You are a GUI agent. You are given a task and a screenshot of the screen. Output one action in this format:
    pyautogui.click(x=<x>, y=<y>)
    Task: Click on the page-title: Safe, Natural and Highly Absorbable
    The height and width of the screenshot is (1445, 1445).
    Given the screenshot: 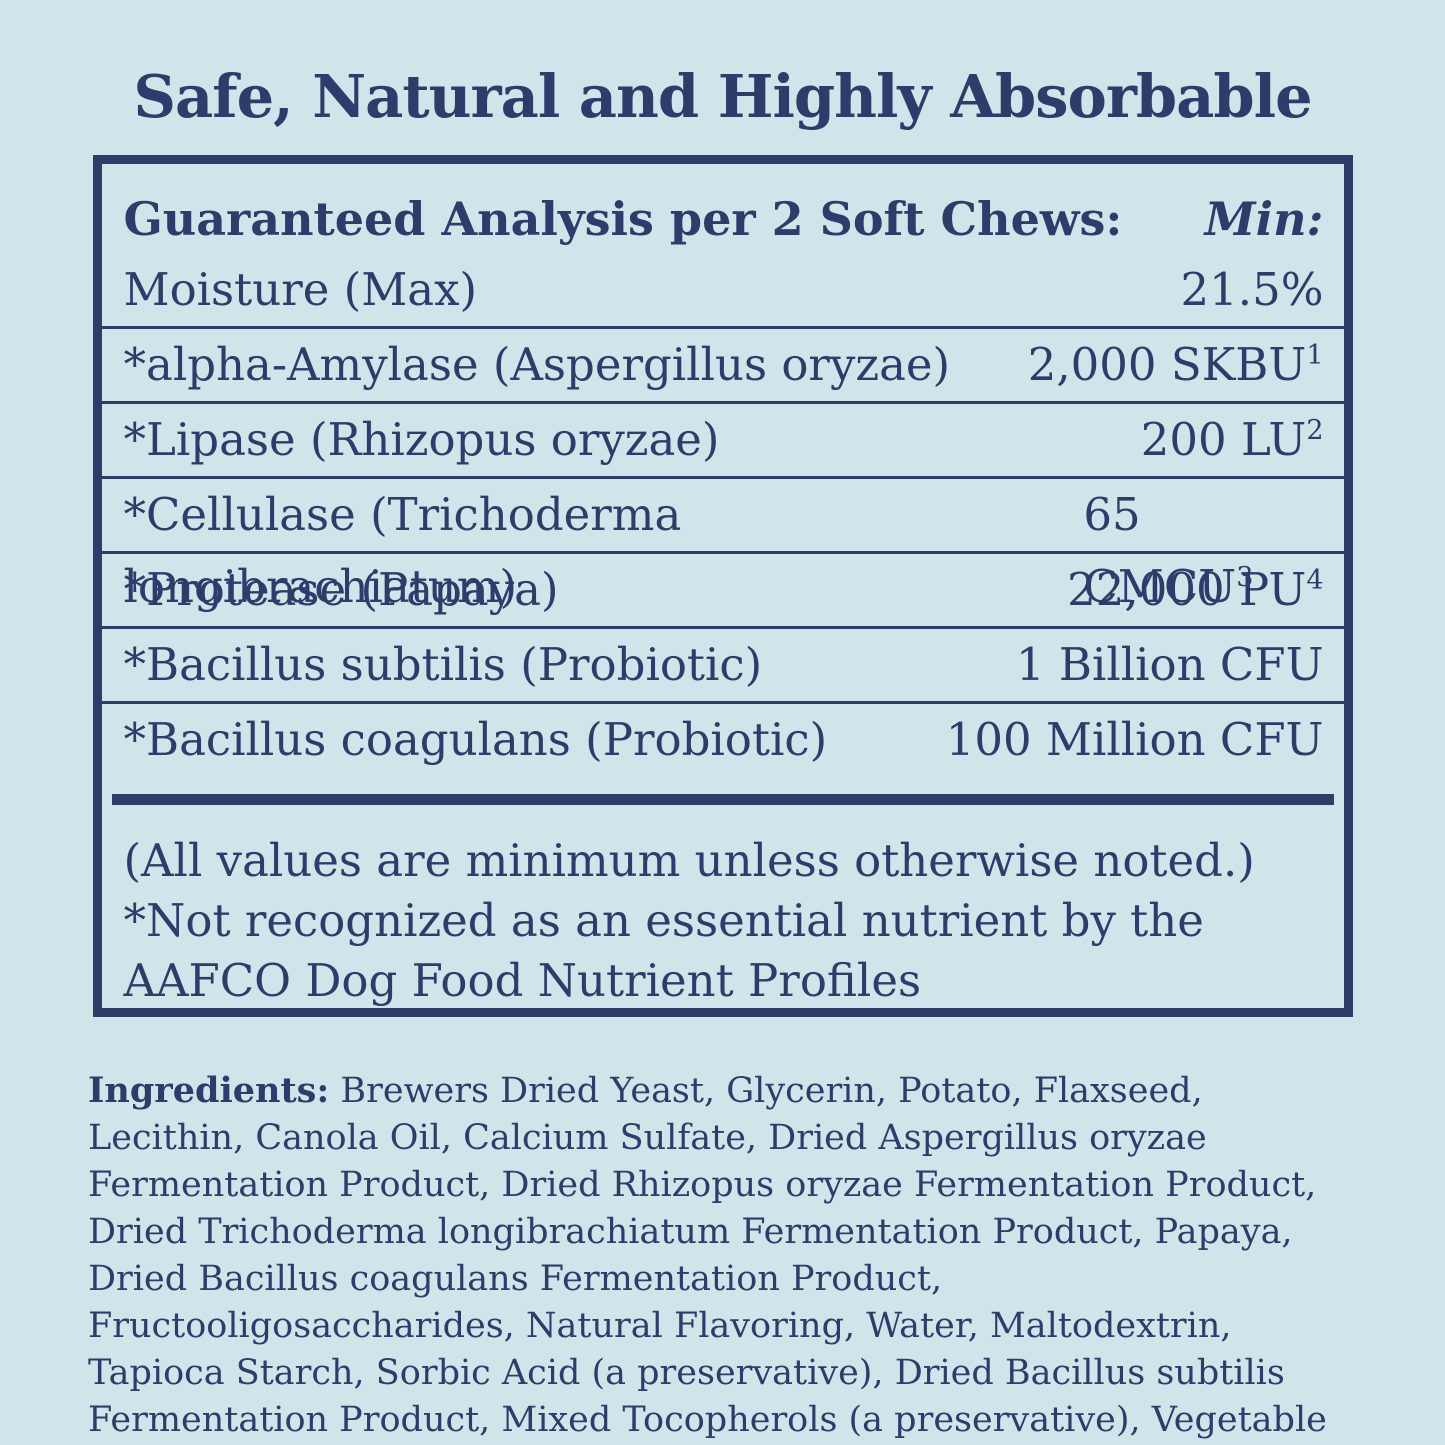 What is the action you would take?
    pyautogui.click(x=722, y=96)
    